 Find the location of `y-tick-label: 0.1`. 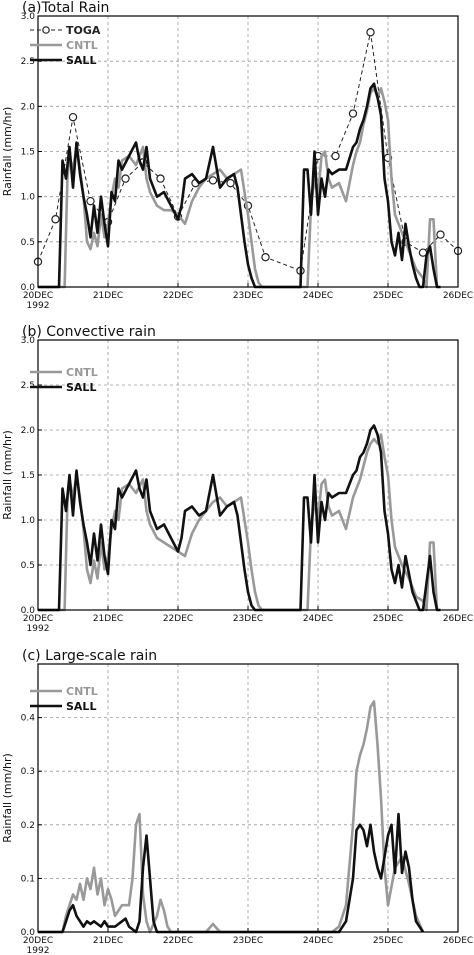

y-tick-label: 0.1 is located at coordinates (28, 879).